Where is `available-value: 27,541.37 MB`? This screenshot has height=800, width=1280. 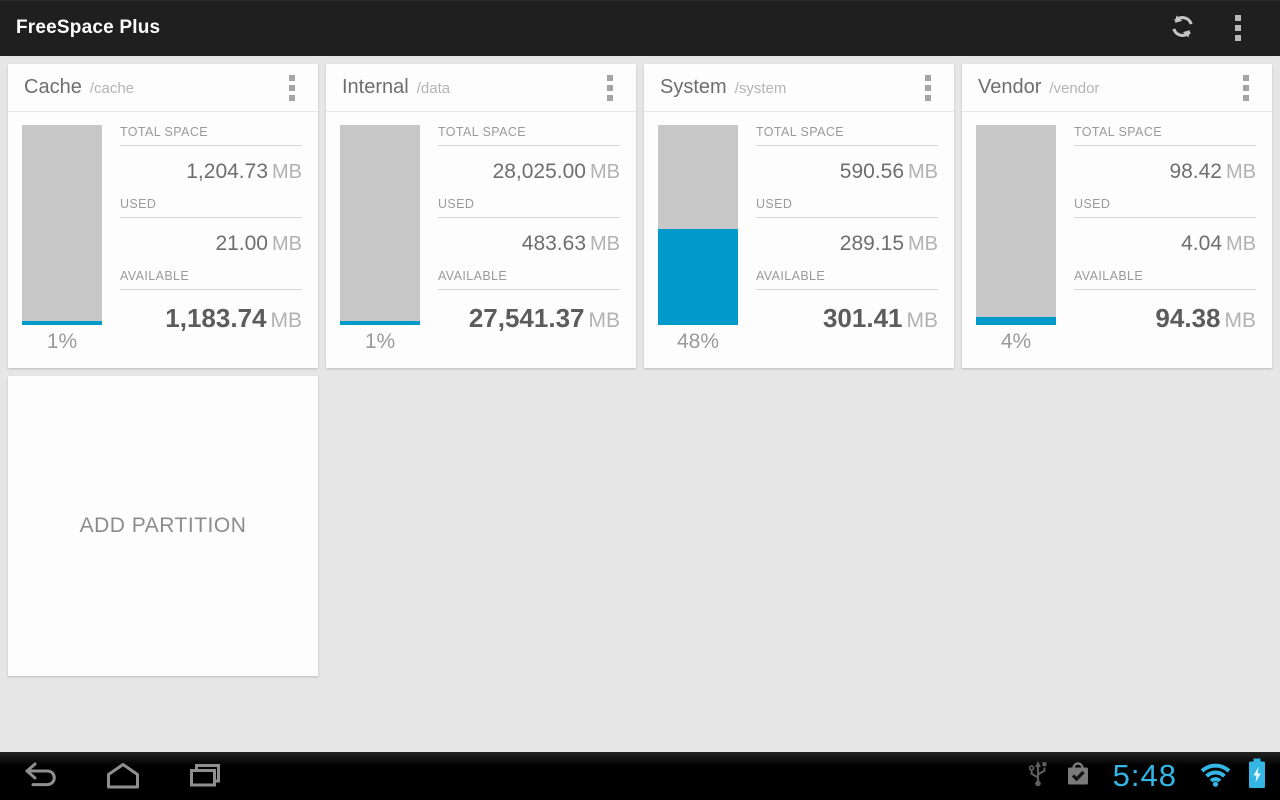
available-value: 27,541.37 MB is located at coordinates (544, 318).